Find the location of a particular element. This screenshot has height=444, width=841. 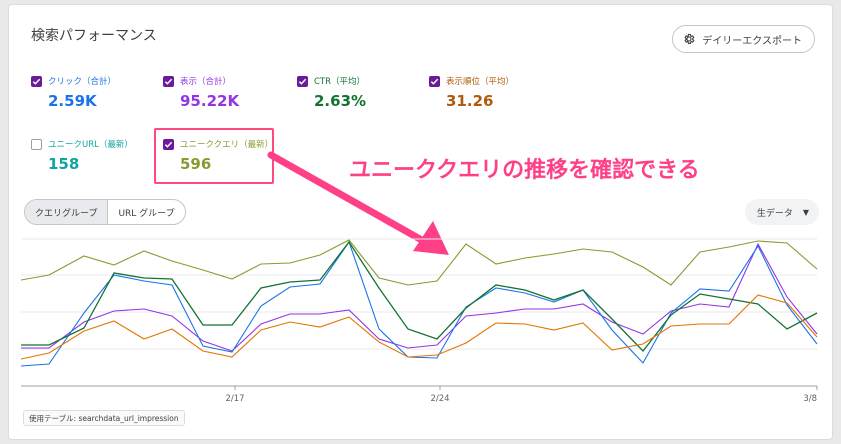

daily-export-label: デイリーエクスポート is located at coordinates (752, 41).